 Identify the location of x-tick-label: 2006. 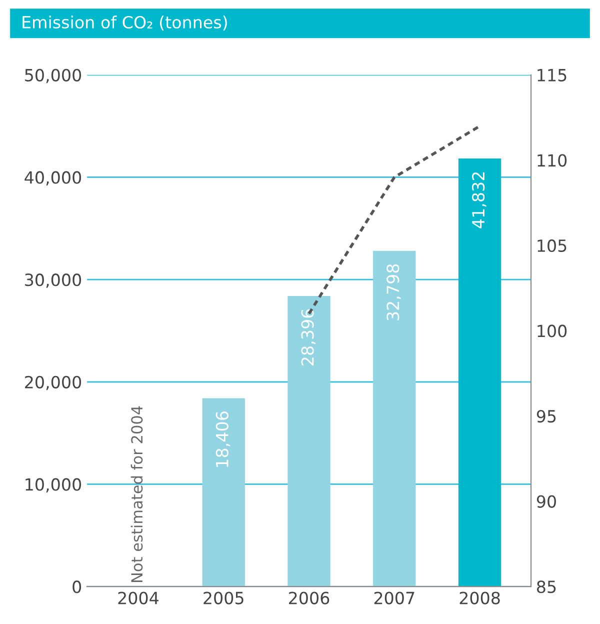
(309, 598).